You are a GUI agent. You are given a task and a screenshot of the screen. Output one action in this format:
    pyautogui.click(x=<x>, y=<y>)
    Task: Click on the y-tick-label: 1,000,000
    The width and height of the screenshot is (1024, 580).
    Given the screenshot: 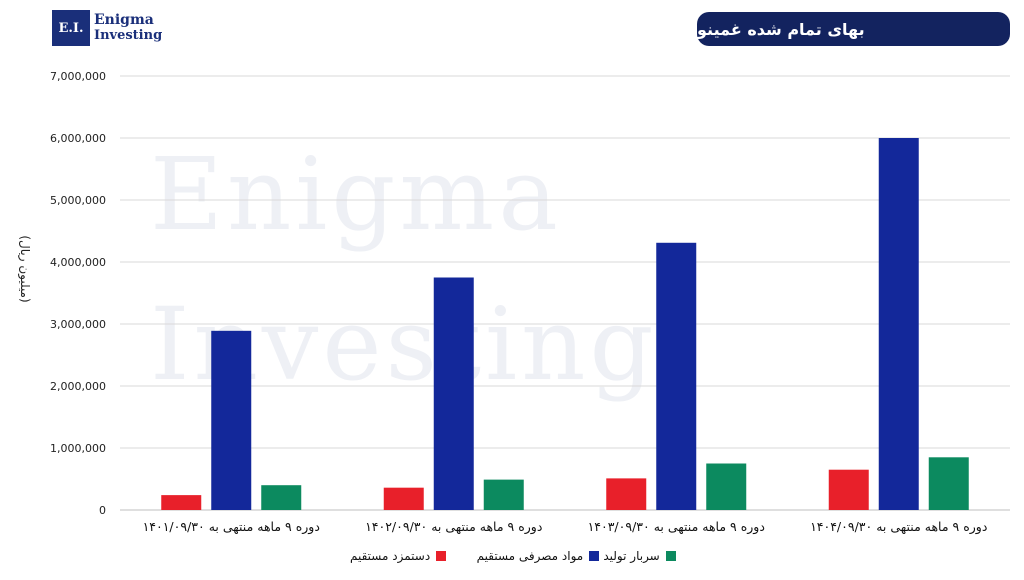 What is the action you would take?
    pyautogui.click(x=78, y=448)
    